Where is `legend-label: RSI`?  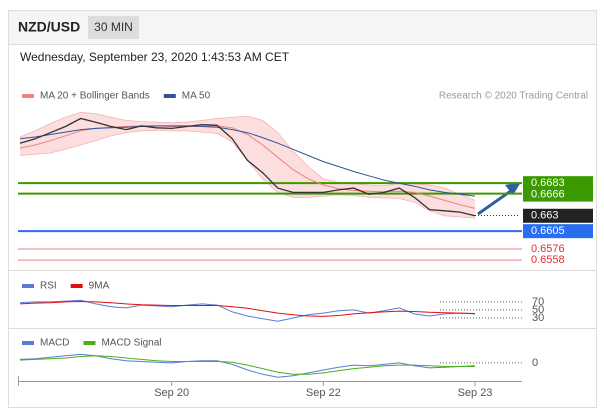 legend-label: RSI is located at coordinates (48, 286).